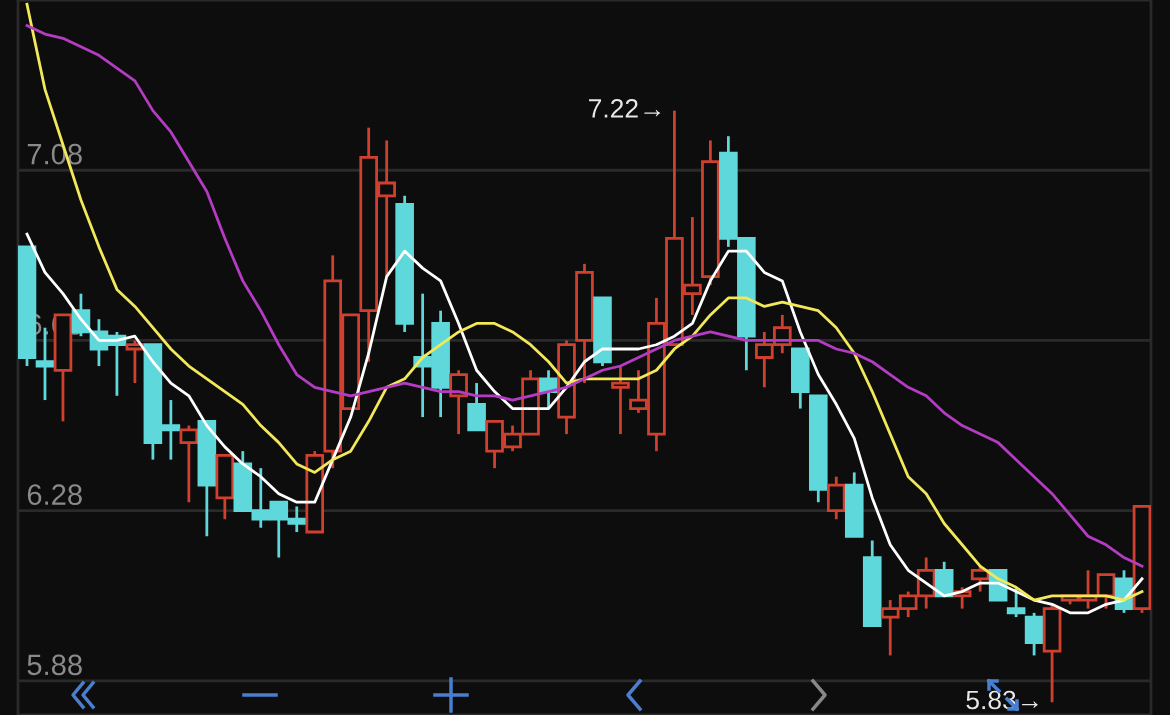  I want to click on annotation: 7.22→, so click(625, 108).